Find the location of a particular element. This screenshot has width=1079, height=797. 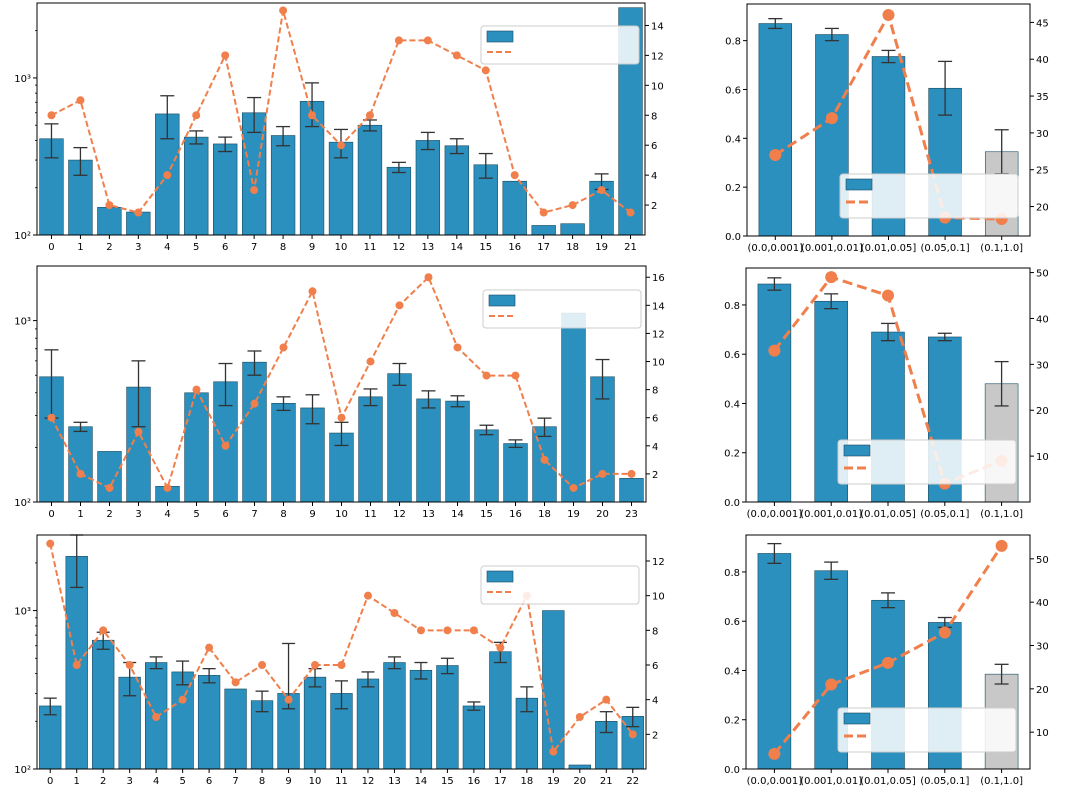

x-tick-label: 5 is located at coordinates (196, 247).